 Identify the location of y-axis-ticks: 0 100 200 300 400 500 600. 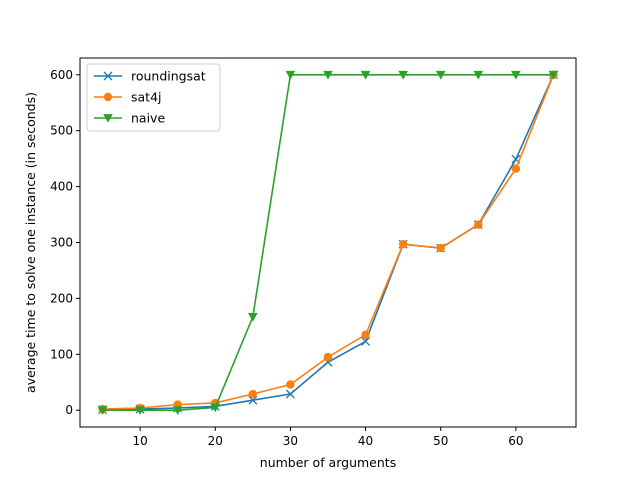
(65, 242).